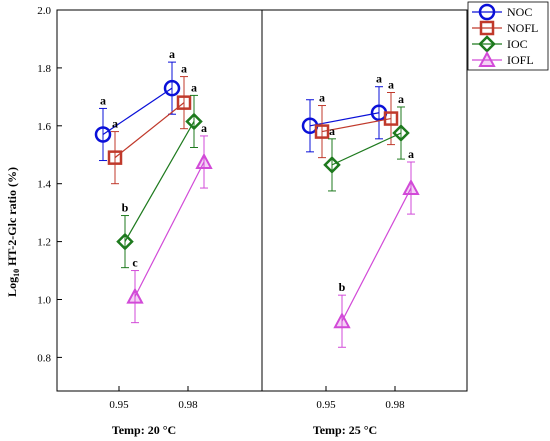 The width and height of the screenshot is (550, 441). I want to click on series-noc-panel-1: aa, so click(137, 104).